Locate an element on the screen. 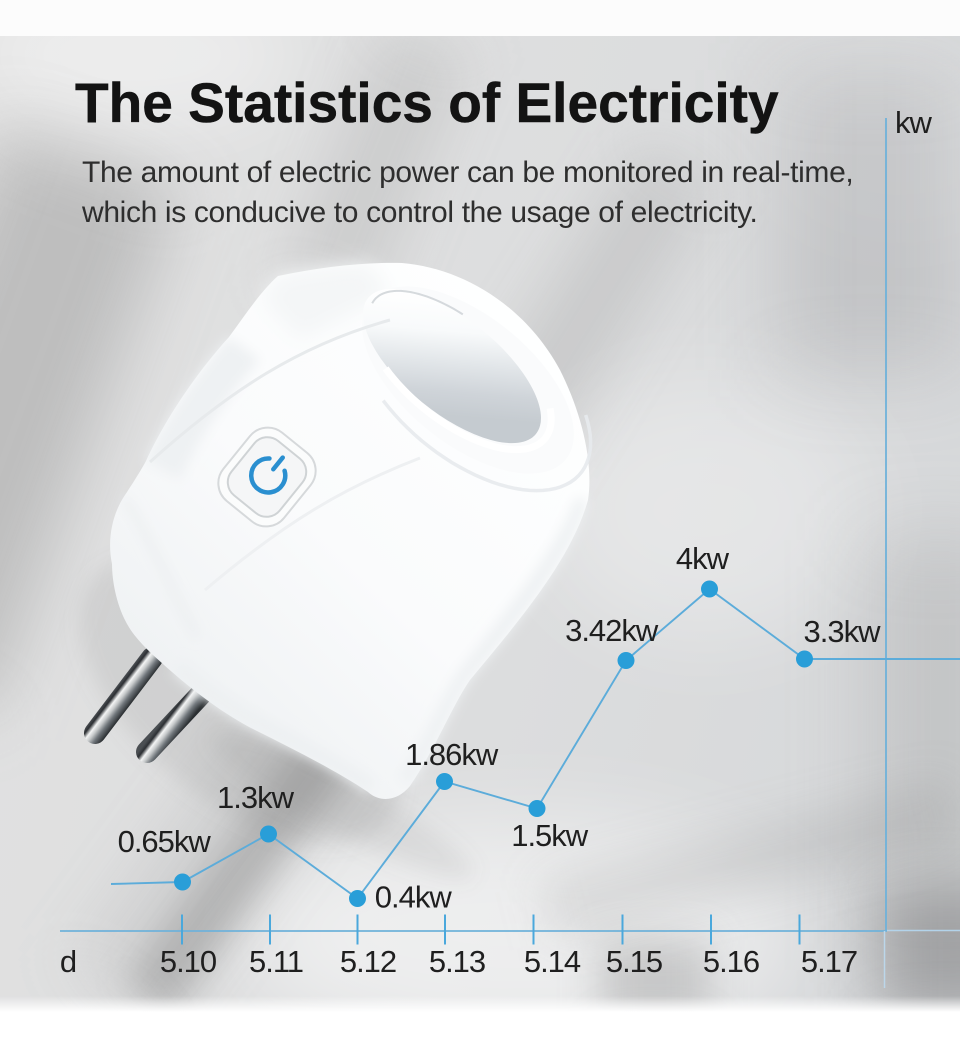  svg-text: d is located at coordinates (68, 961).